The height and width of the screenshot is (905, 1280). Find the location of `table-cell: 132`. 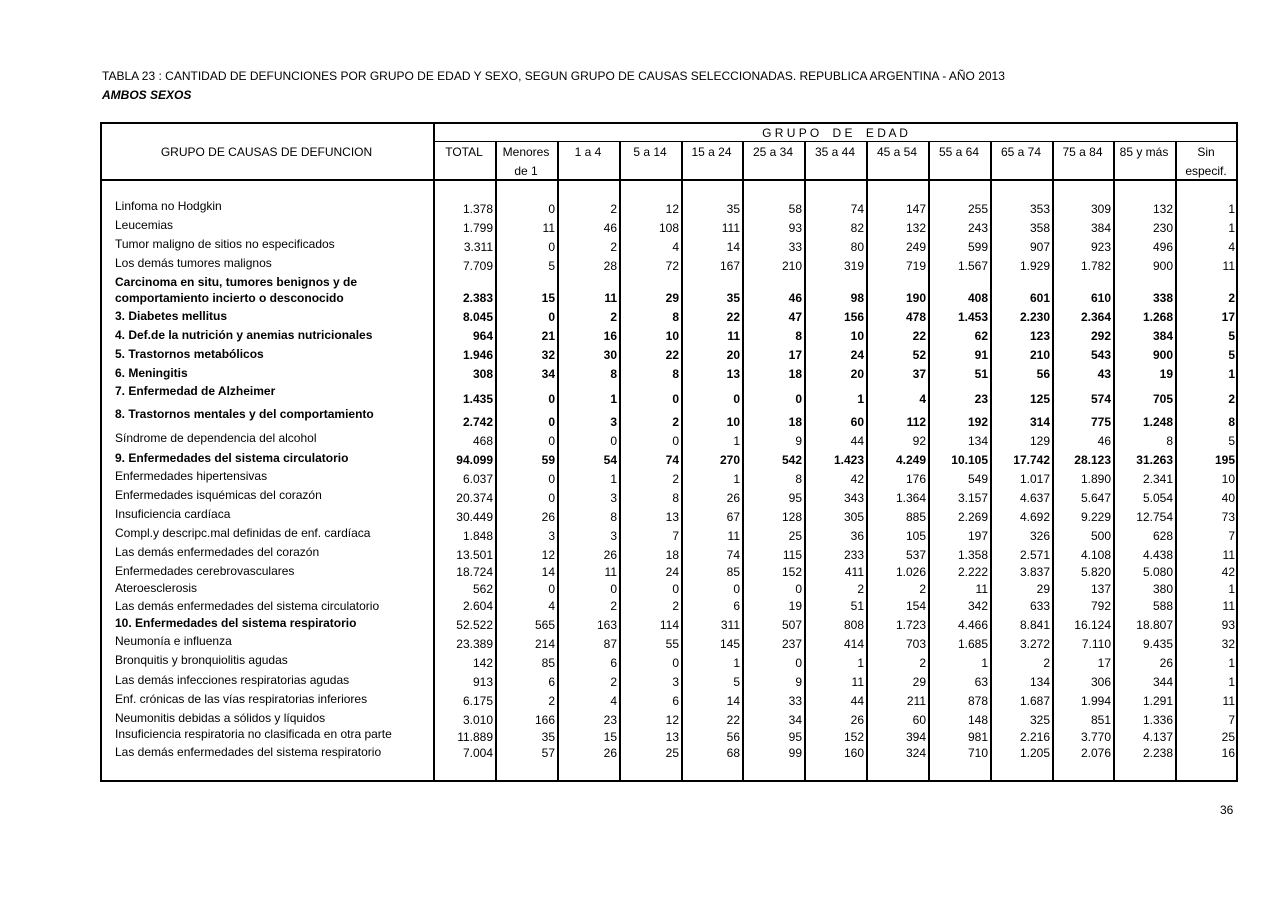

table-cell: 132 is located at coordinates (915, 228).